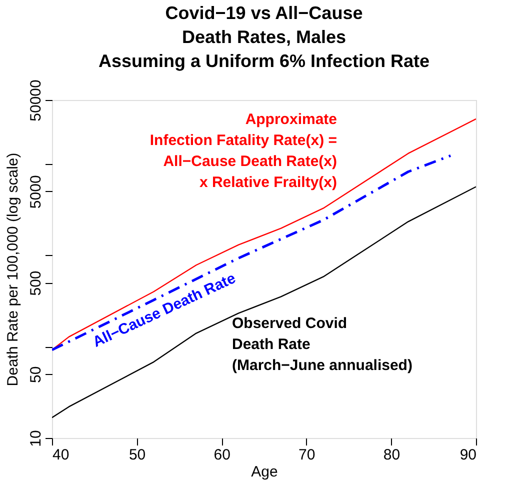  What do you see at coordinates (36, 192) in the screenshot?
I see `y-tick-label: 5000` at bounding box center [36, 192].